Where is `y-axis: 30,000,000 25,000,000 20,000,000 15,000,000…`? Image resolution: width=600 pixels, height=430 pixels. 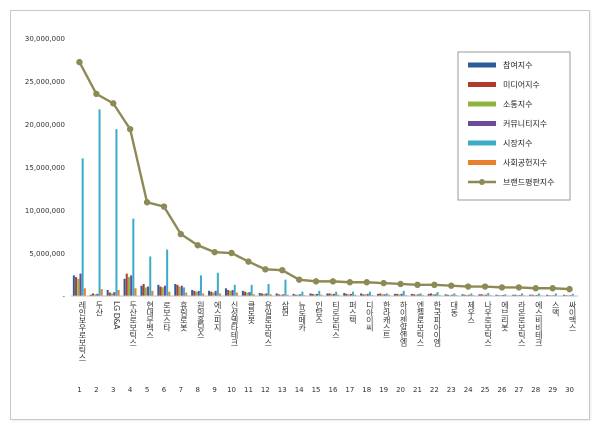
y-axis: 30,000,000 25,000,000 20,000,000 15,000,000… is located at coordinates (45, 168).